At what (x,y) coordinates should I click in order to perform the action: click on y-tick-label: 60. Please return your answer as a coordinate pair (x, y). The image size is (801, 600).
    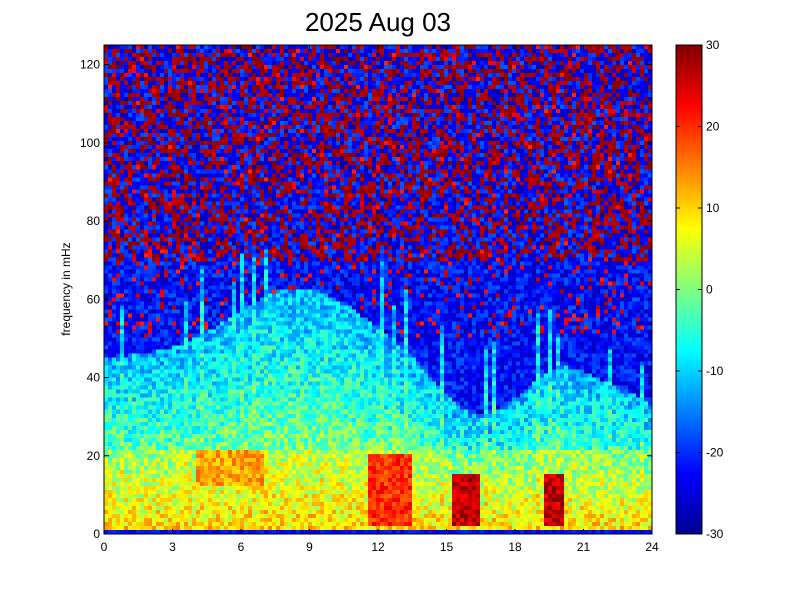
    Looking at the image, I should click on (94, 299).